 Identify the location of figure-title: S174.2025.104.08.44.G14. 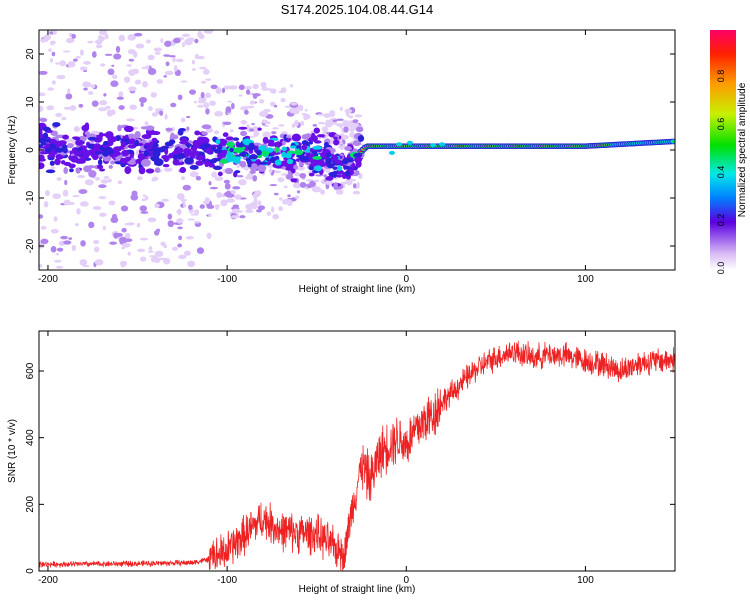
(357, 9).